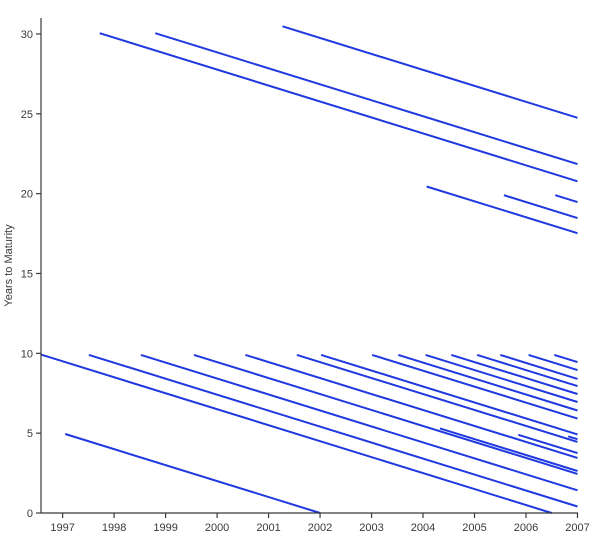 The height and width of the screenshot is (545, 600). I want to click on data-line-note-10yr-2006H2, so click(566, 358).